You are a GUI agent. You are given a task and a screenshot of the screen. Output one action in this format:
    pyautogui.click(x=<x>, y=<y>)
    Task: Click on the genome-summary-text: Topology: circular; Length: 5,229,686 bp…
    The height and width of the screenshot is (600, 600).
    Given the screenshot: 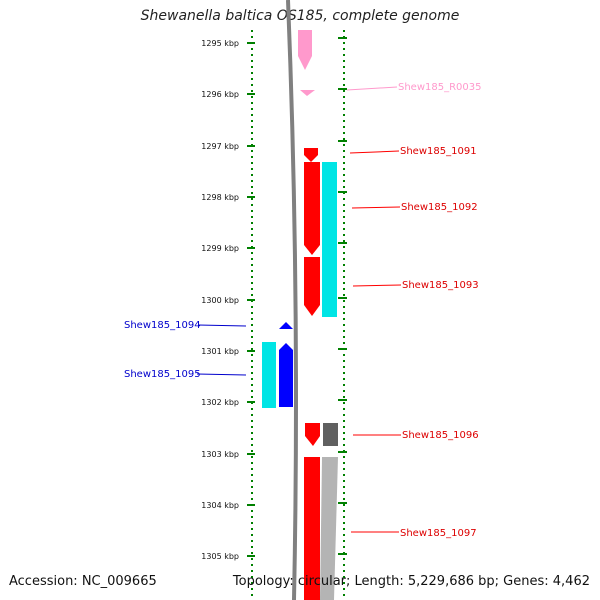 What is the action you would take?
    pyautogui.click(x=411, y=581)
    